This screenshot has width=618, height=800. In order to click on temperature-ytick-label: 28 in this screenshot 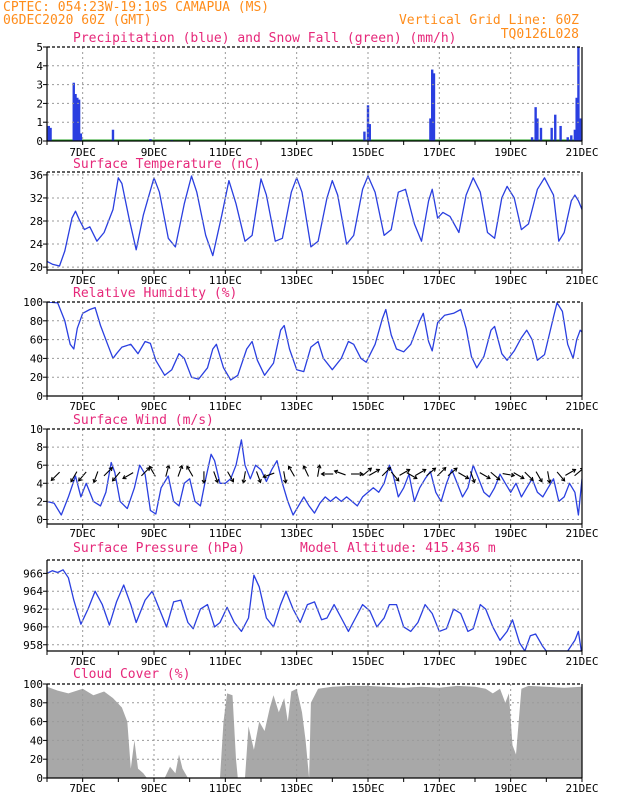, I will do `click(36, 221)`.